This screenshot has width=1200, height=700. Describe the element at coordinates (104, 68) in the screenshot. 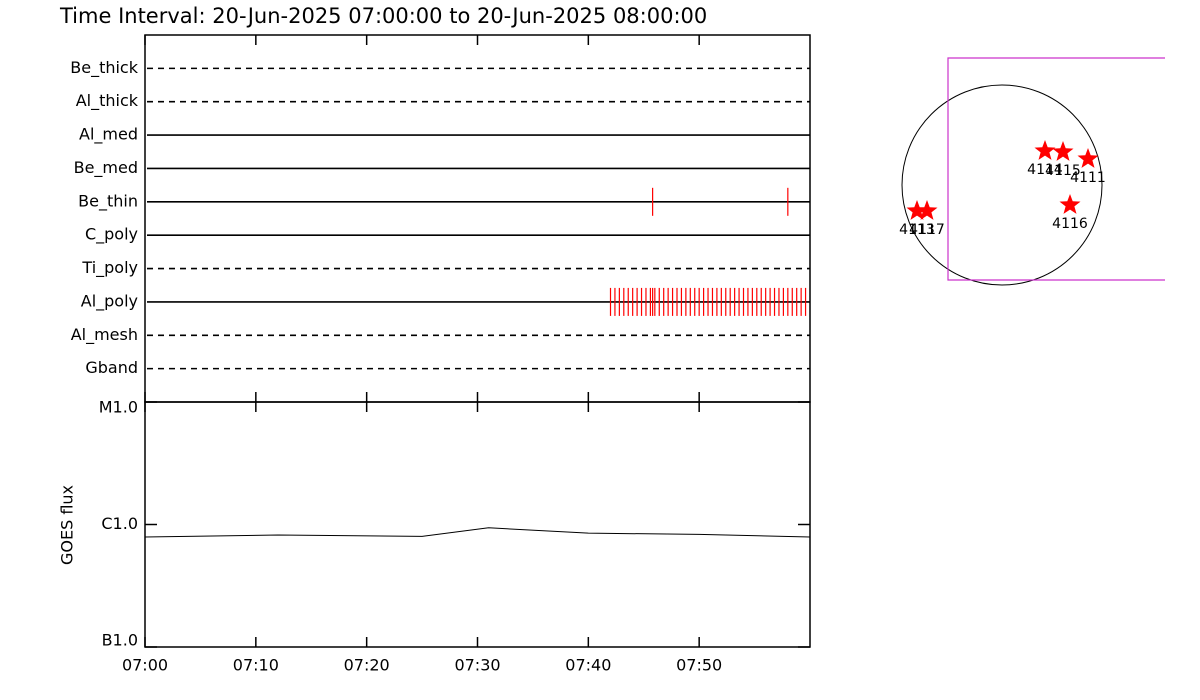

I see `filter-label: Be_thick` at that location.